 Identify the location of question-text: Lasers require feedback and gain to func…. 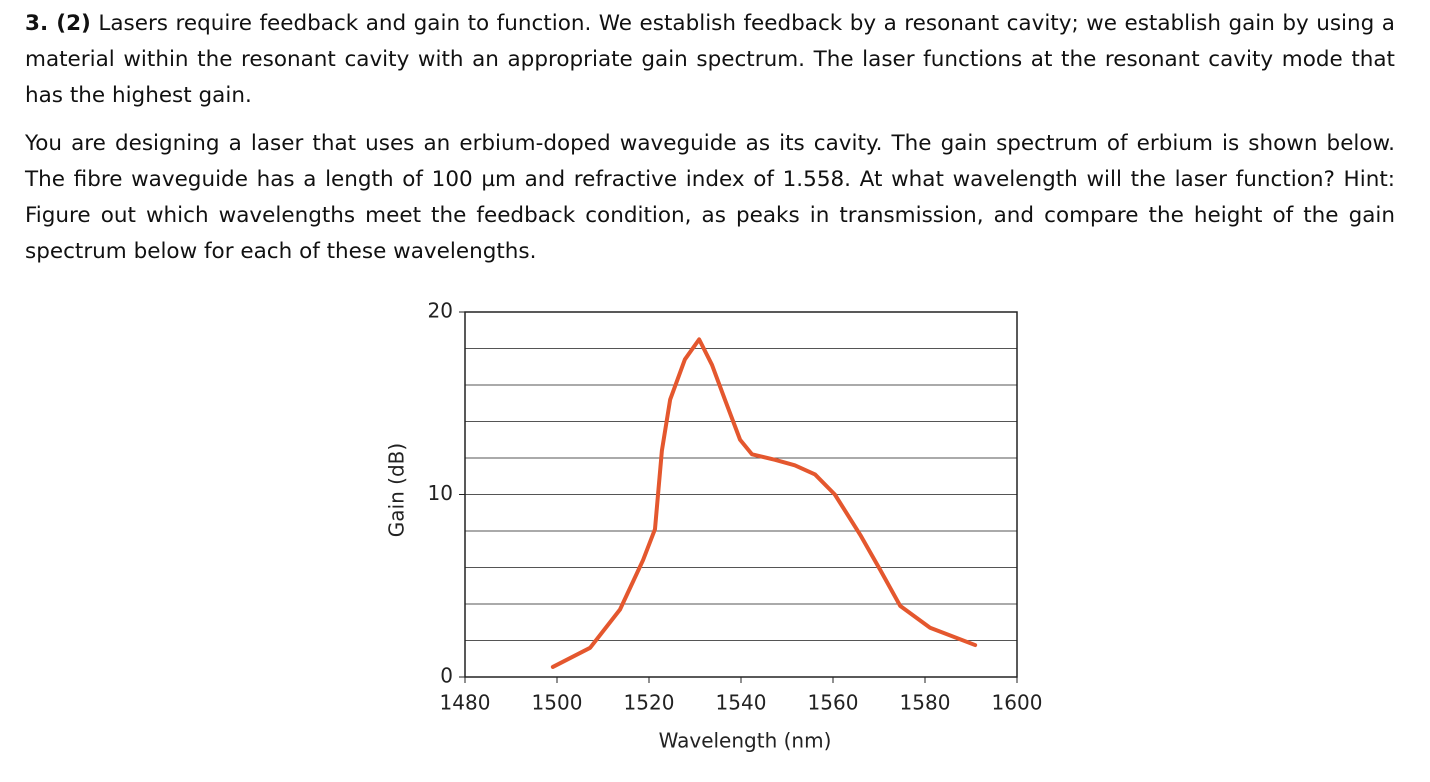
(710, 59).